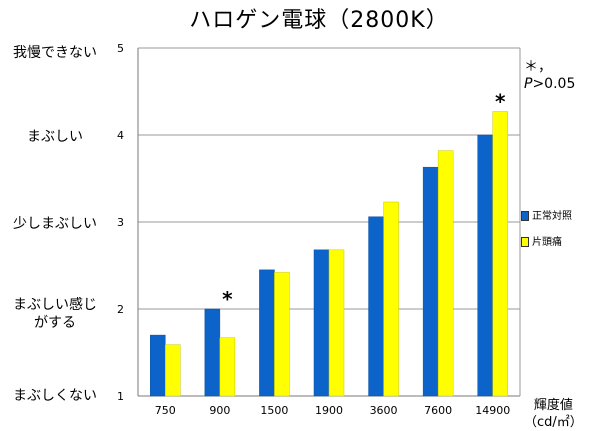 The image size is (600, 431). Describe the element at coordinates (120, 222) in the screenshot. I see `y-tick-label: 3` at that location.